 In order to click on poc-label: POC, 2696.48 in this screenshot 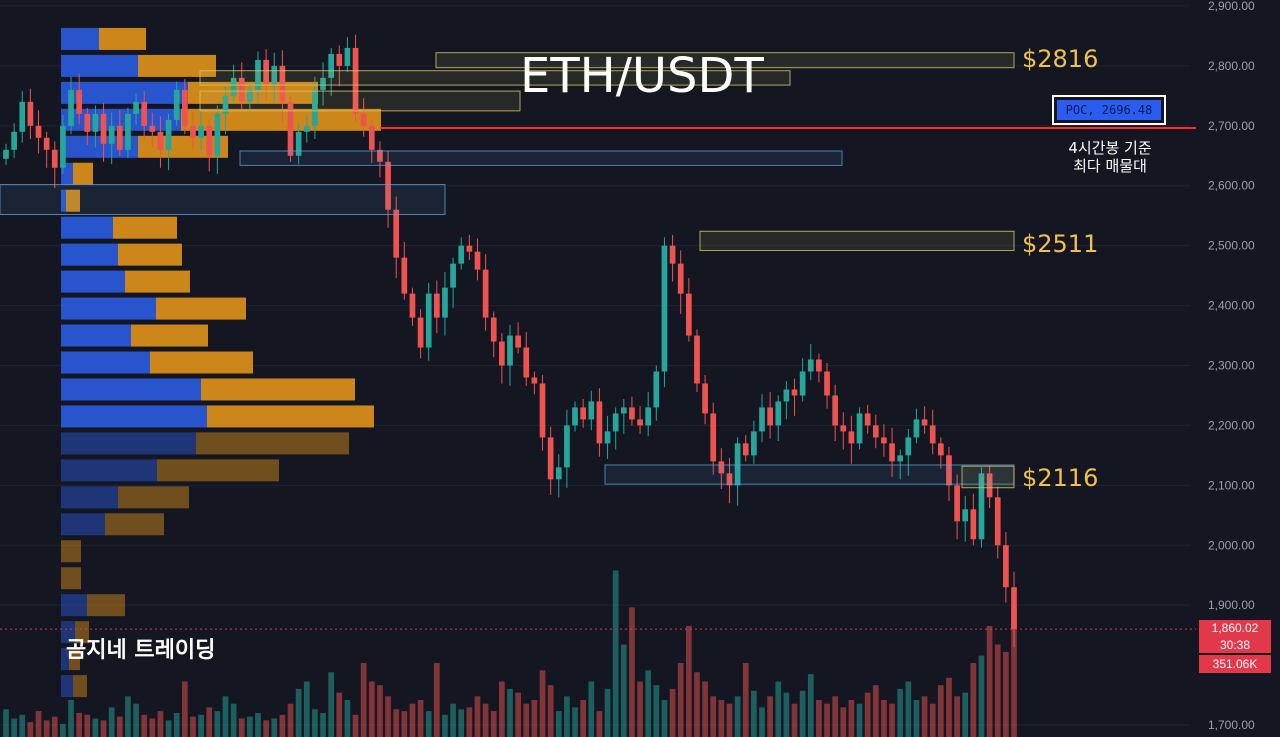, I will do `click(1109, 110)`.